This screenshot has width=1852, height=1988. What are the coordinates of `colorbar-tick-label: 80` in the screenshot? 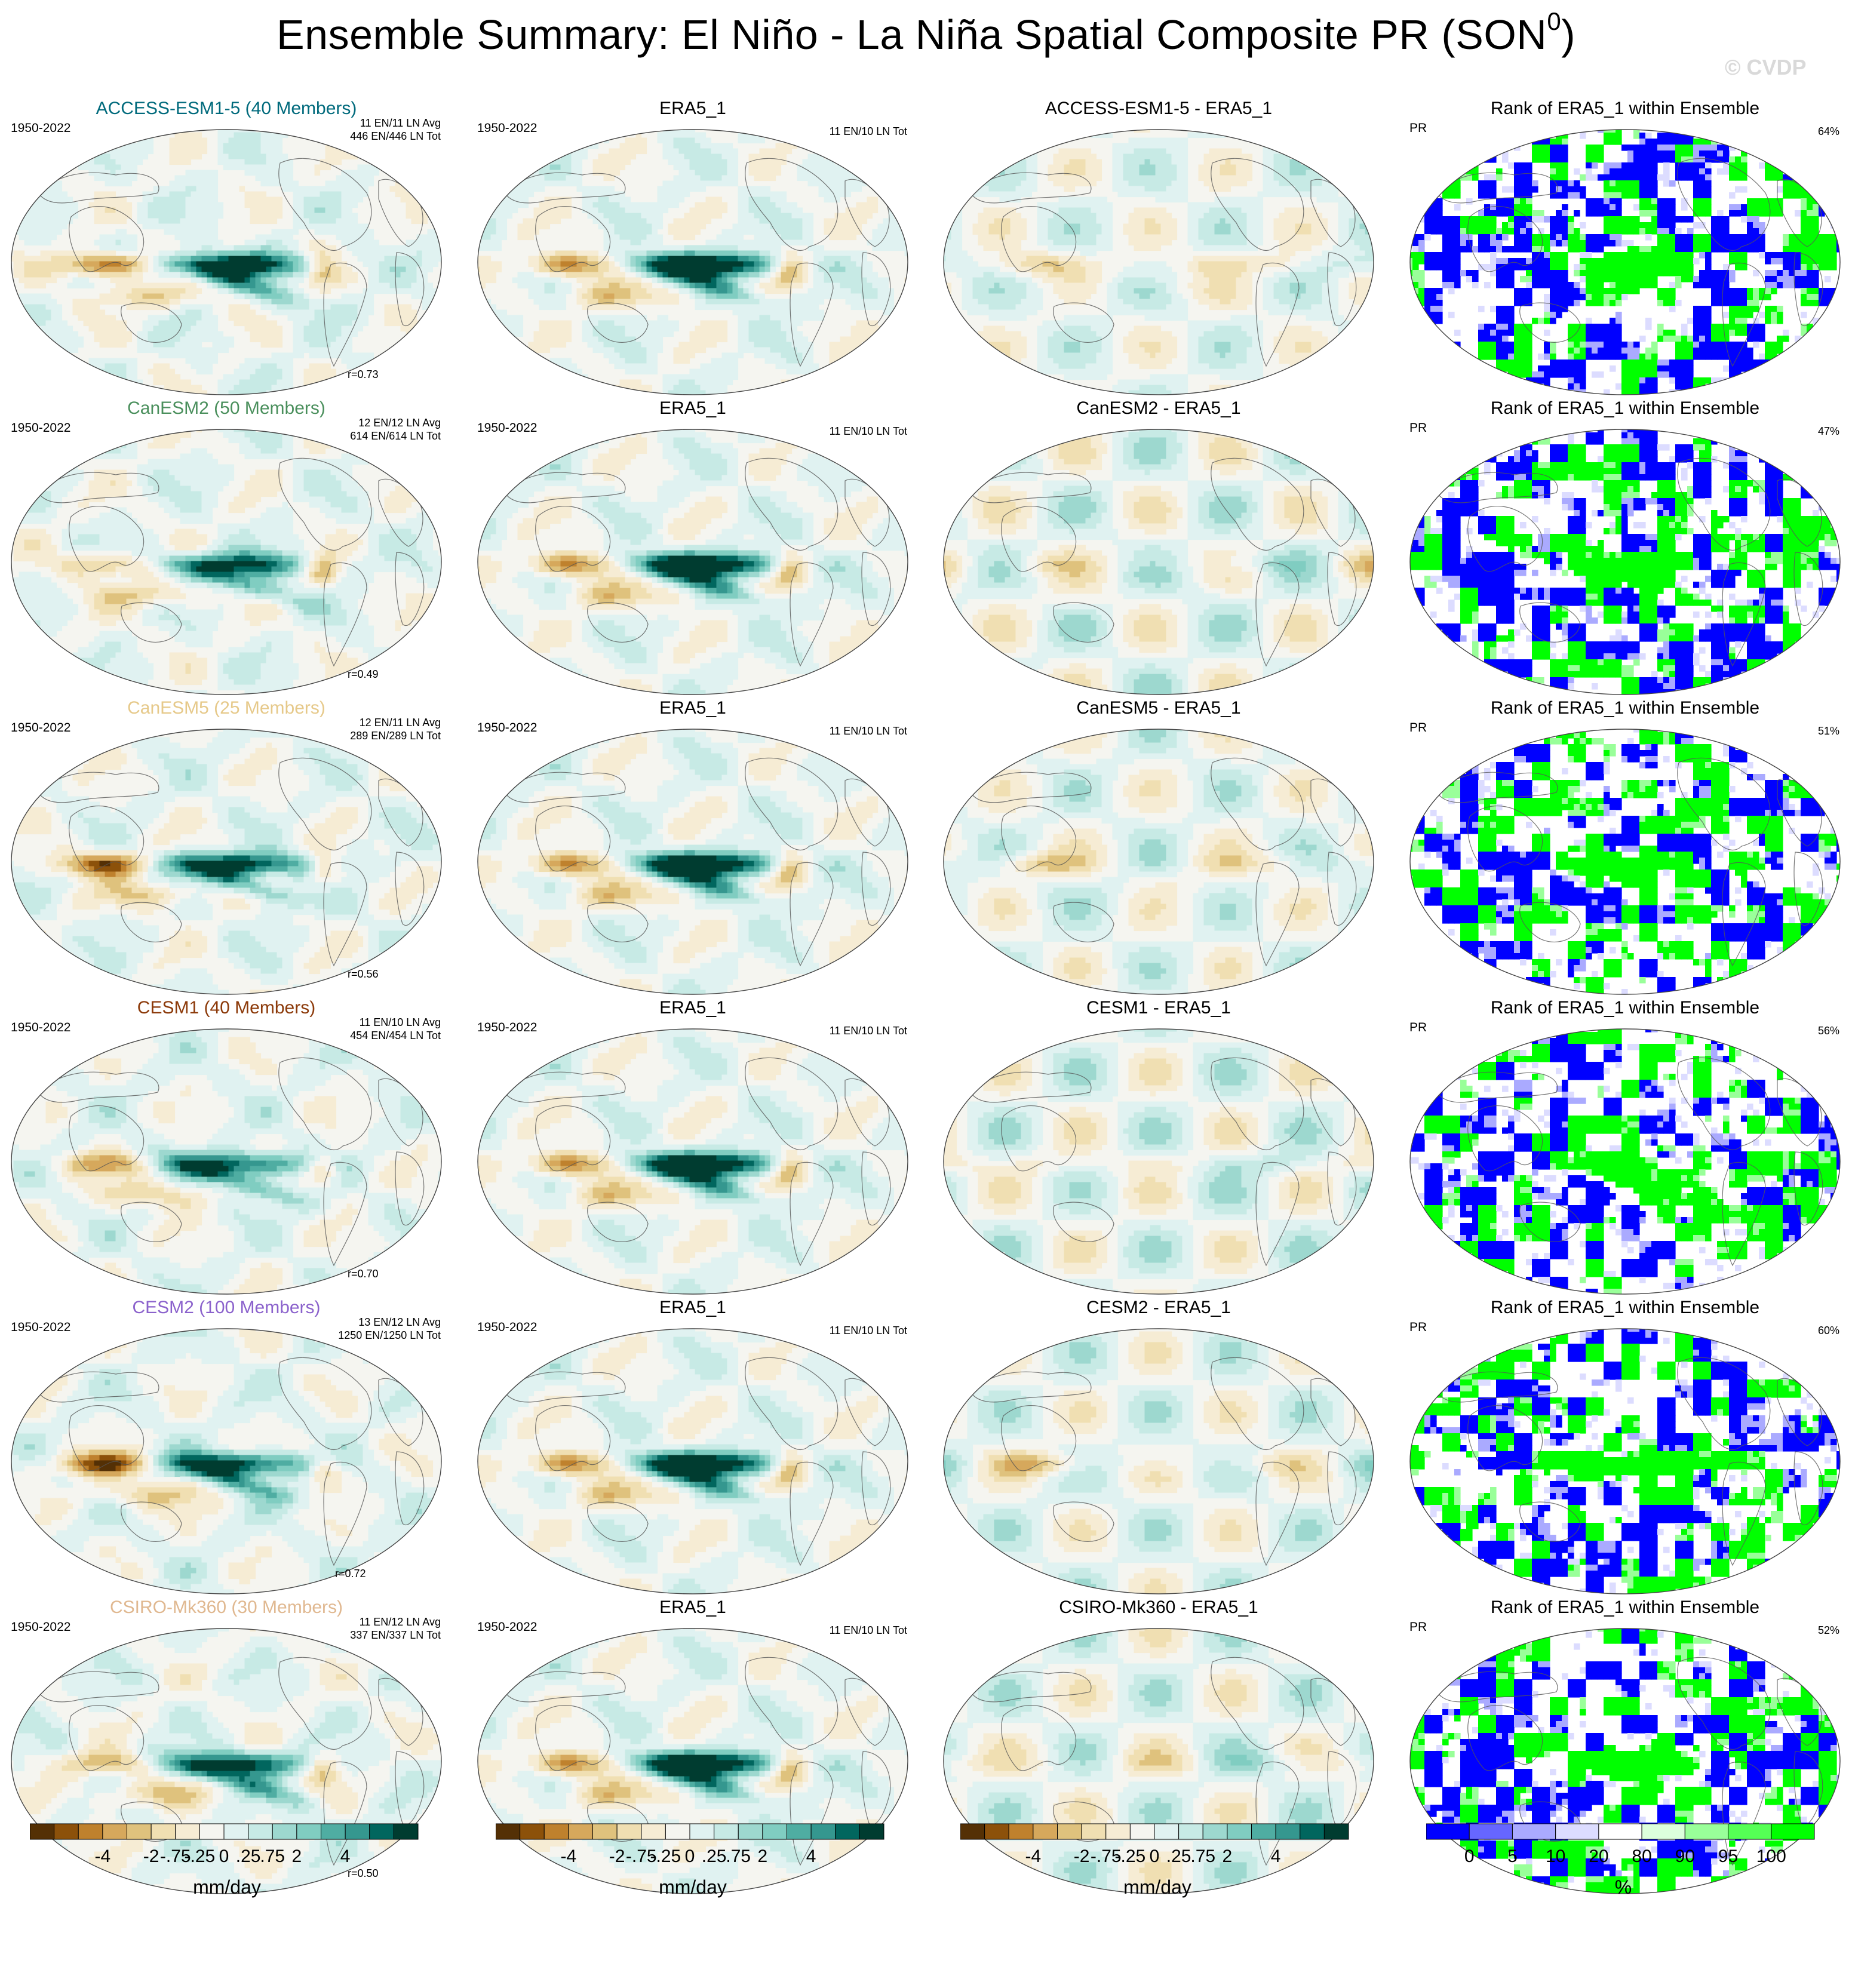 It's located at (1642, 1856).